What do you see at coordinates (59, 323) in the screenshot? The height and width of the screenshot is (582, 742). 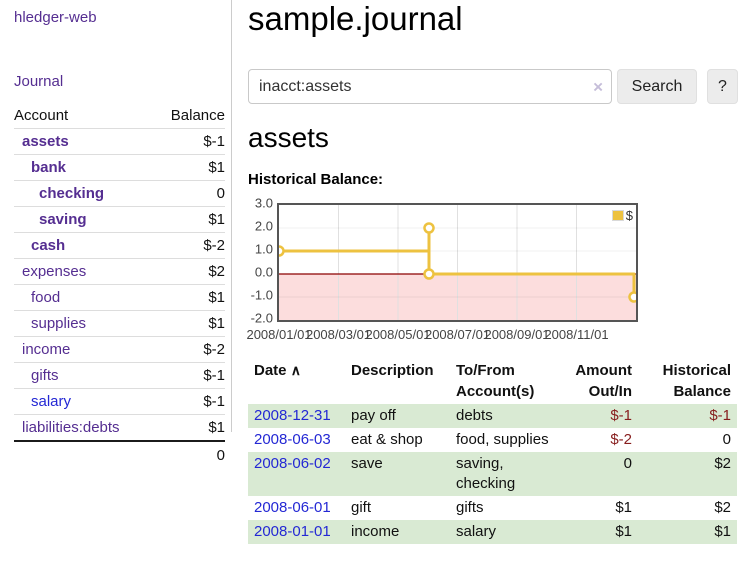 I see `account-link-supplies: supplies` at bounding box center [59, 323].